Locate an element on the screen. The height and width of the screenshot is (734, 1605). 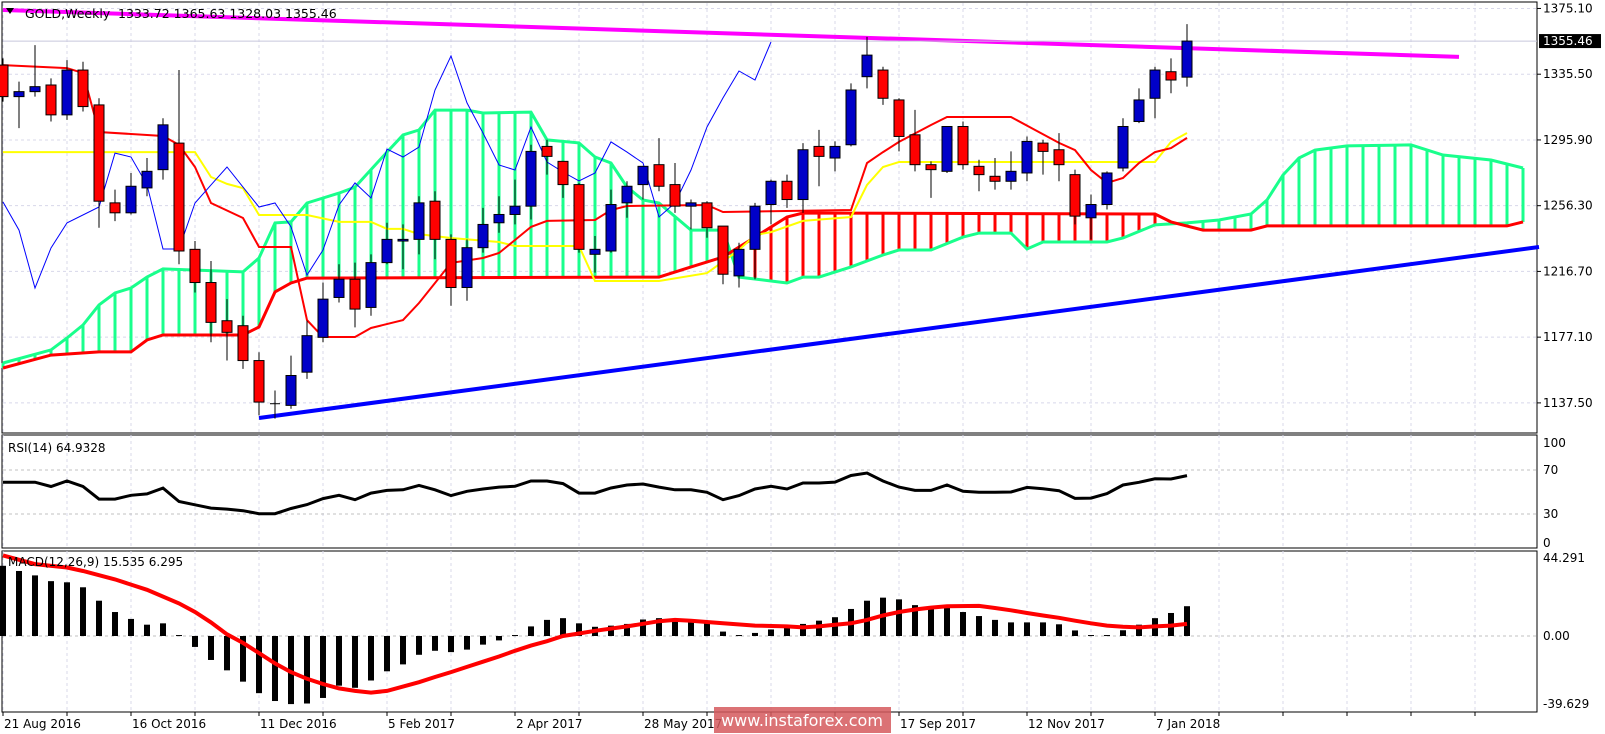
date-tick-label: 7 Jan 2018 is located at coordinates (1188, 724).